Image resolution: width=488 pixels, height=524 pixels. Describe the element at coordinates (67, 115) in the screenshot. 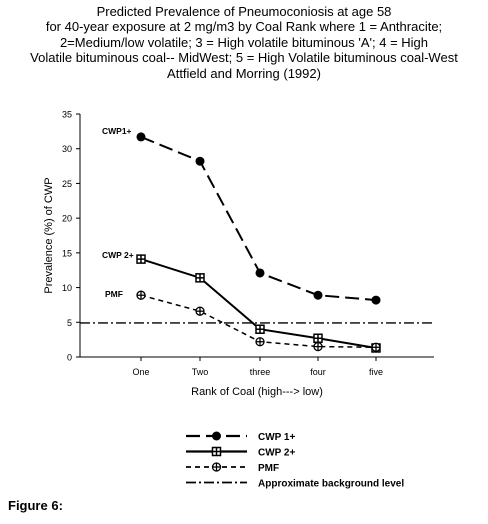

I see `y-tick-label: 35` at that location.